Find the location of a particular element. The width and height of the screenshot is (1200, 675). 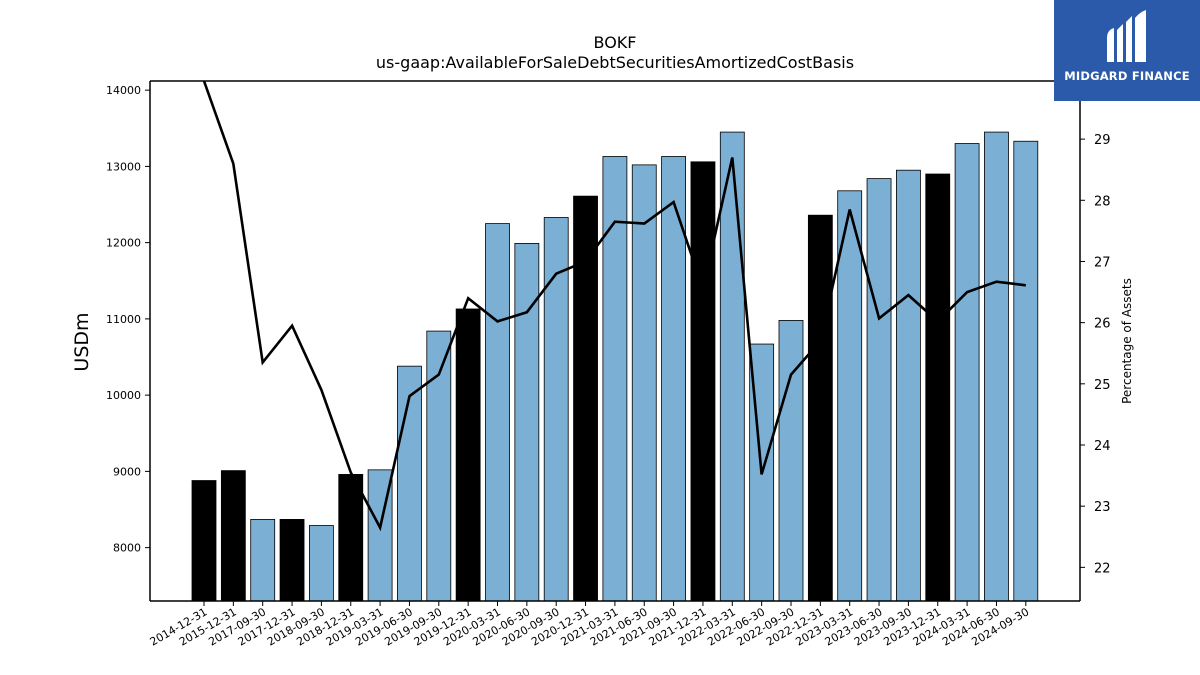

y2-tick-label: 28 is located at coordinates (1102, 201).